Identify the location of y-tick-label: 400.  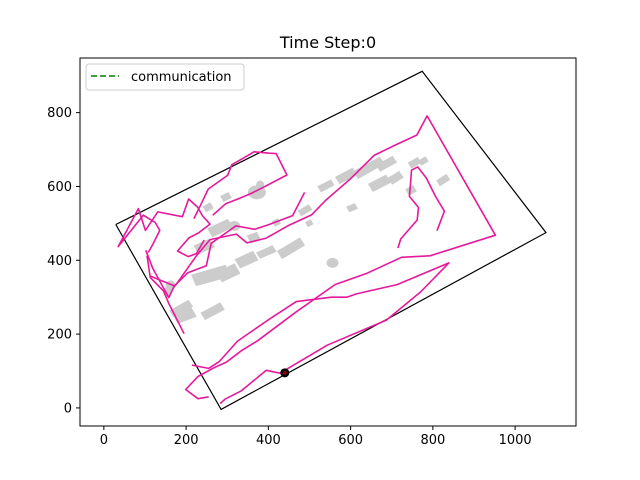
(59, 261).